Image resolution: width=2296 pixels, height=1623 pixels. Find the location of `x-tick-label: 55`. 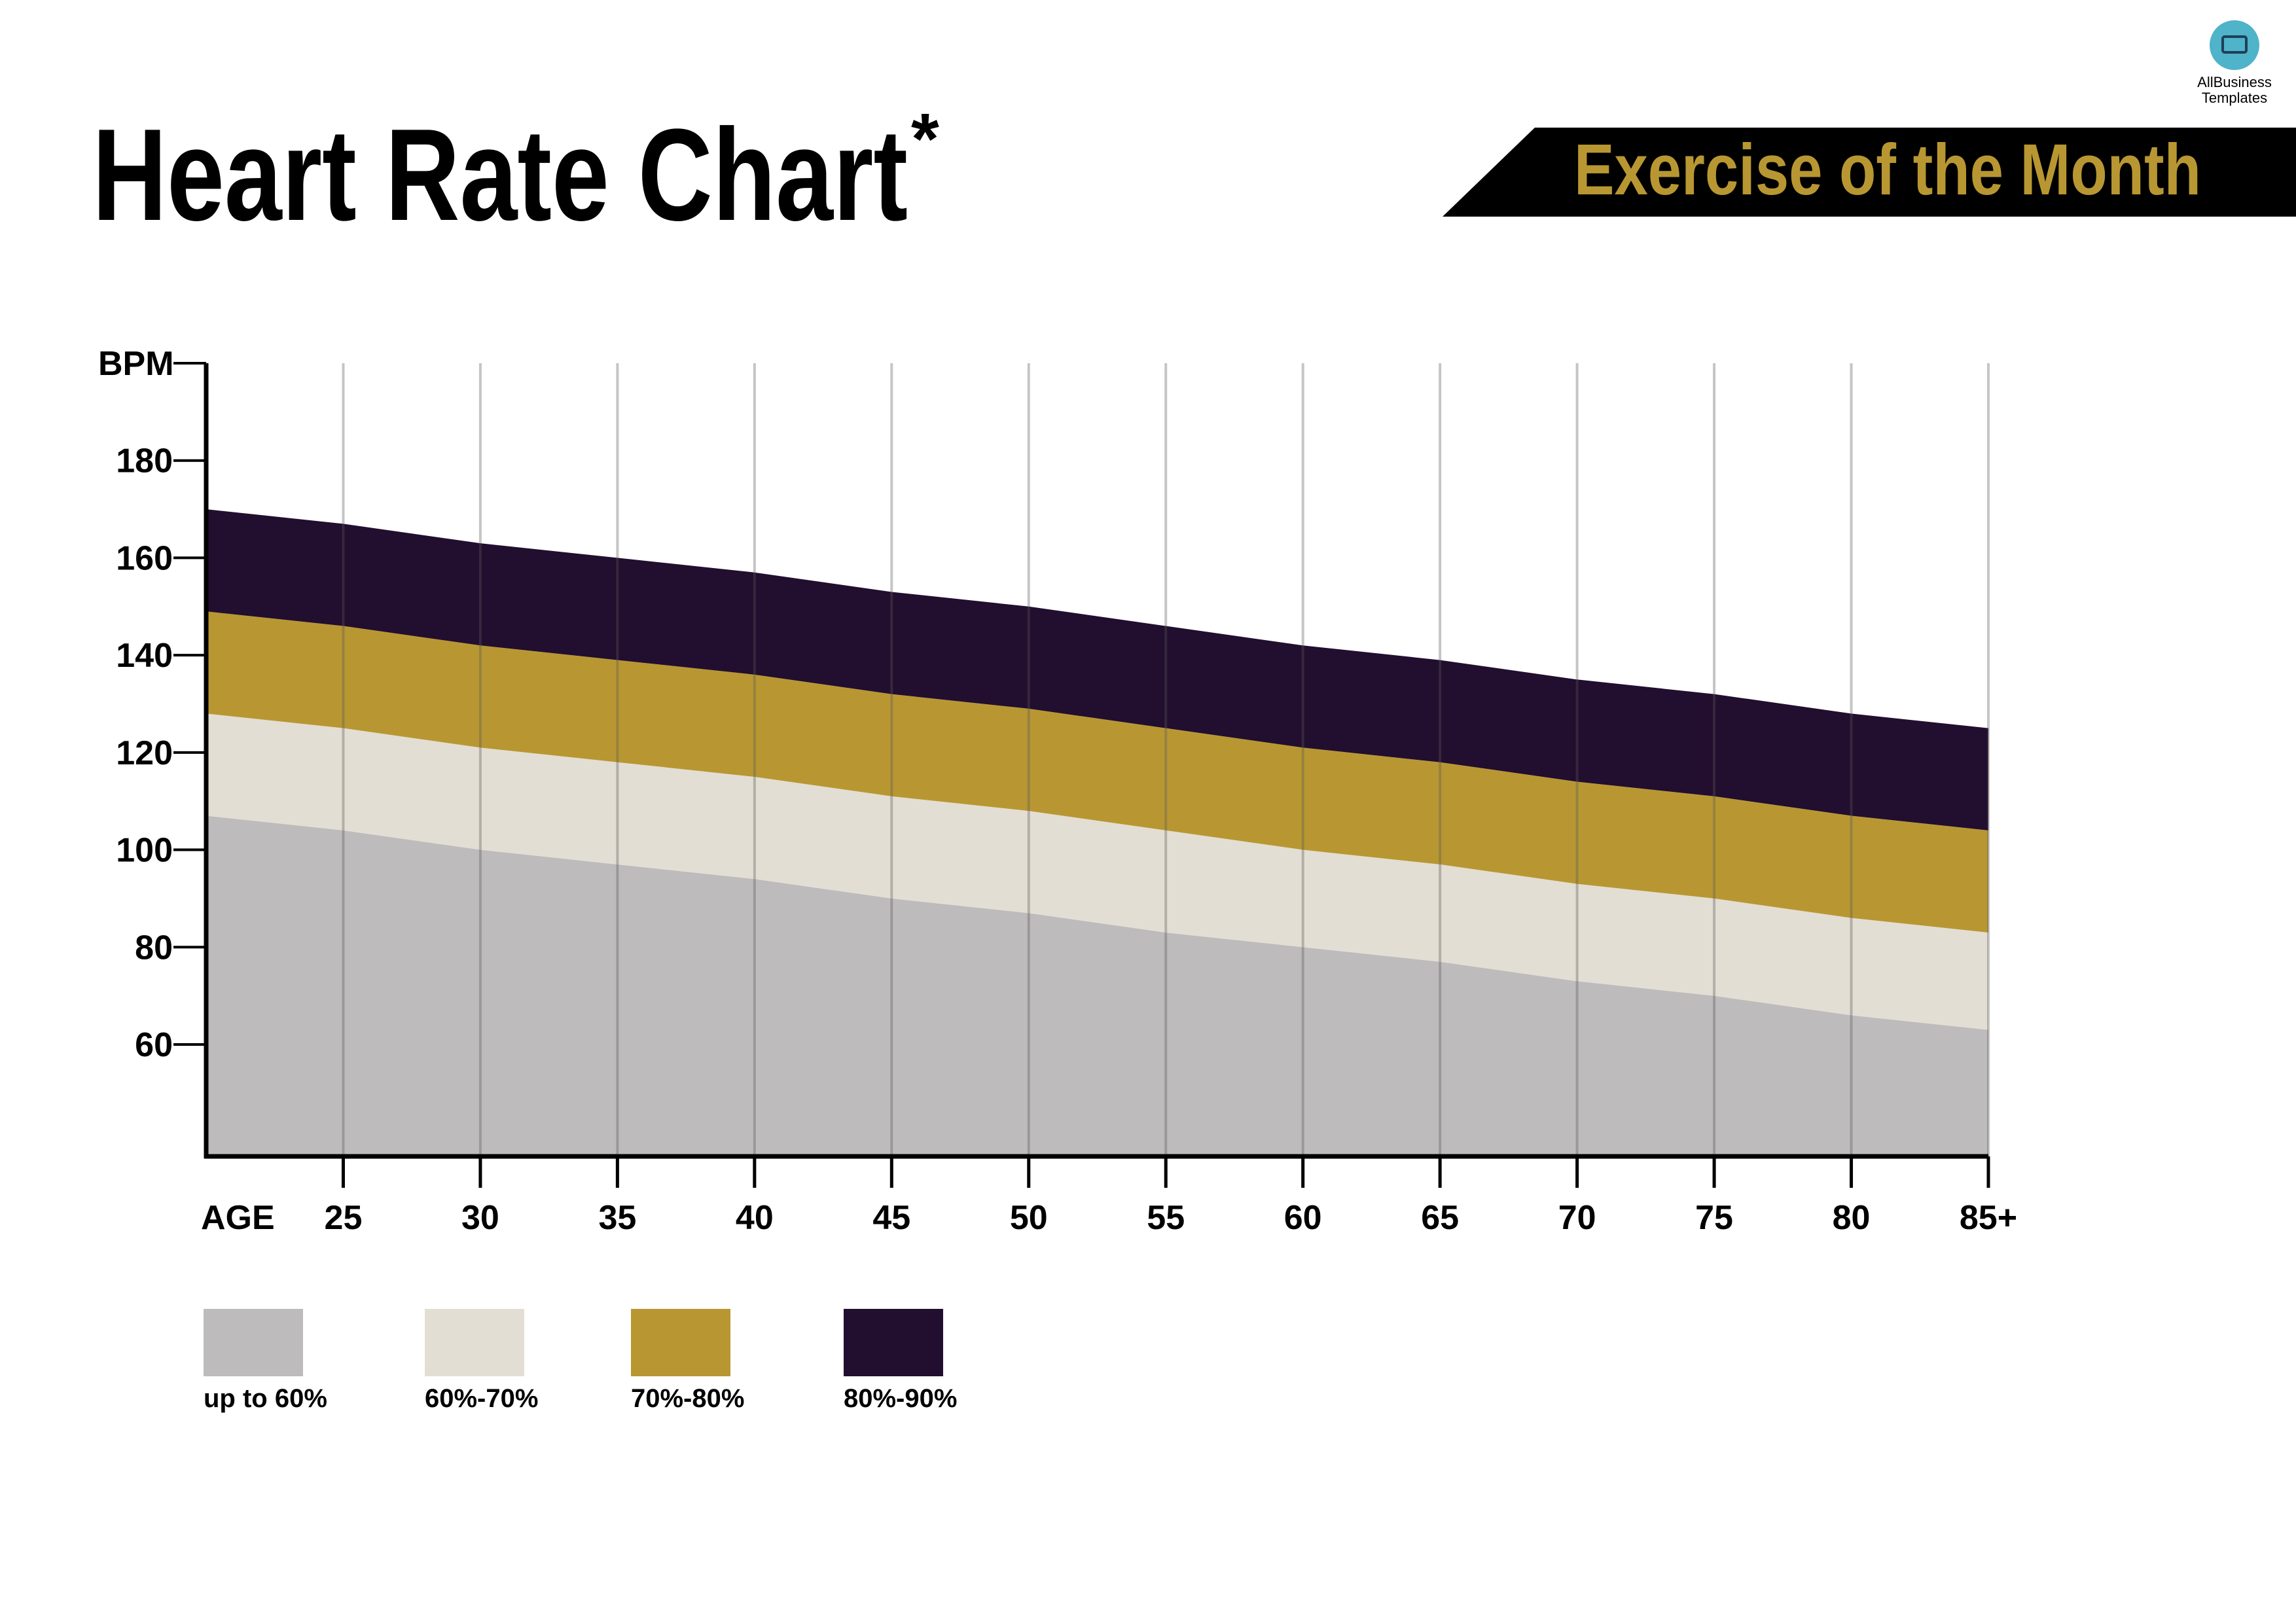

x-tick-label: 55 is located at coordinates (1166, 1218).